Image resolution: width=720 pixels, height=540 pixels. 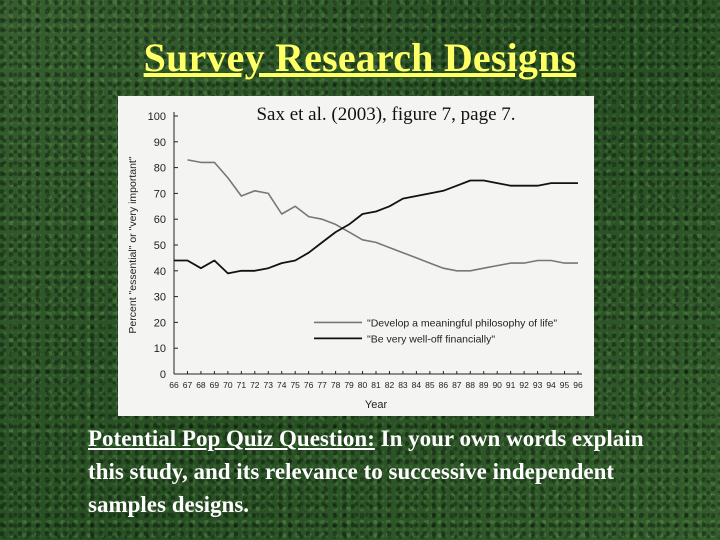 What do you see at coordinates (160, 220) in the screenshot?
I see `y-tick-label: 60` at bounding box center [160, 220].